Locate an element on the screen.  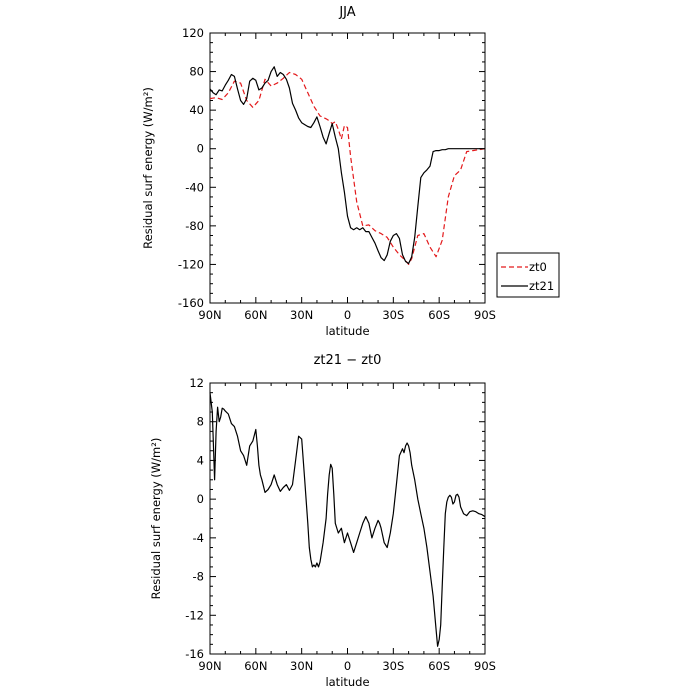
y-tick-label: 4 is located at coordinates (200, 460).